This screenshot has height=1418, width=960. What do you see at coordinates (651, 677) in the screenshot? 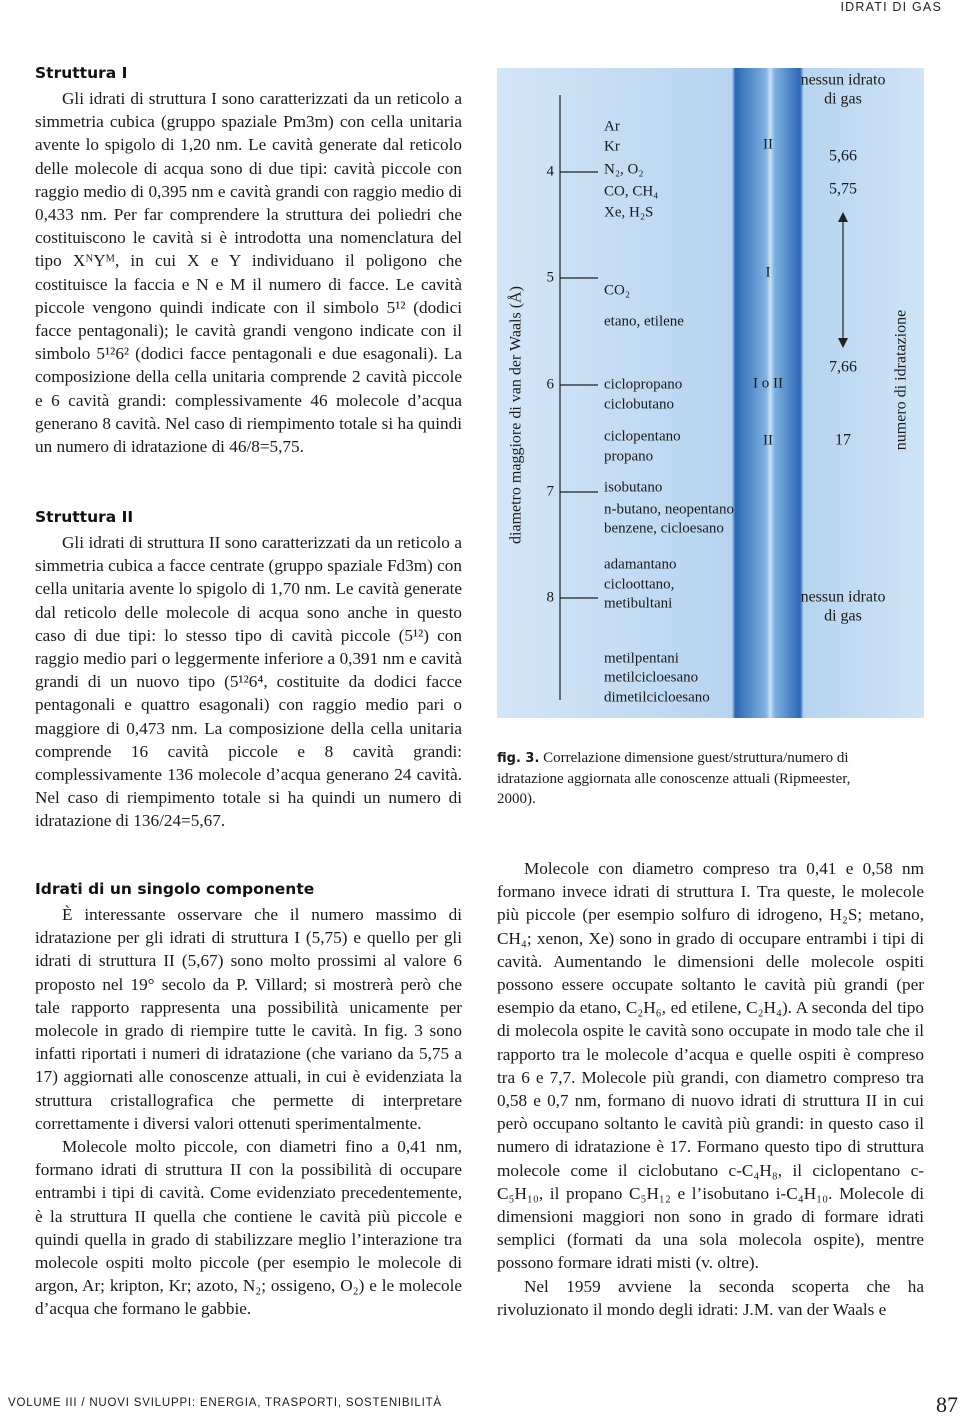
I see `molecule-label: metilcicloesano` at bounding box center [651, 677].